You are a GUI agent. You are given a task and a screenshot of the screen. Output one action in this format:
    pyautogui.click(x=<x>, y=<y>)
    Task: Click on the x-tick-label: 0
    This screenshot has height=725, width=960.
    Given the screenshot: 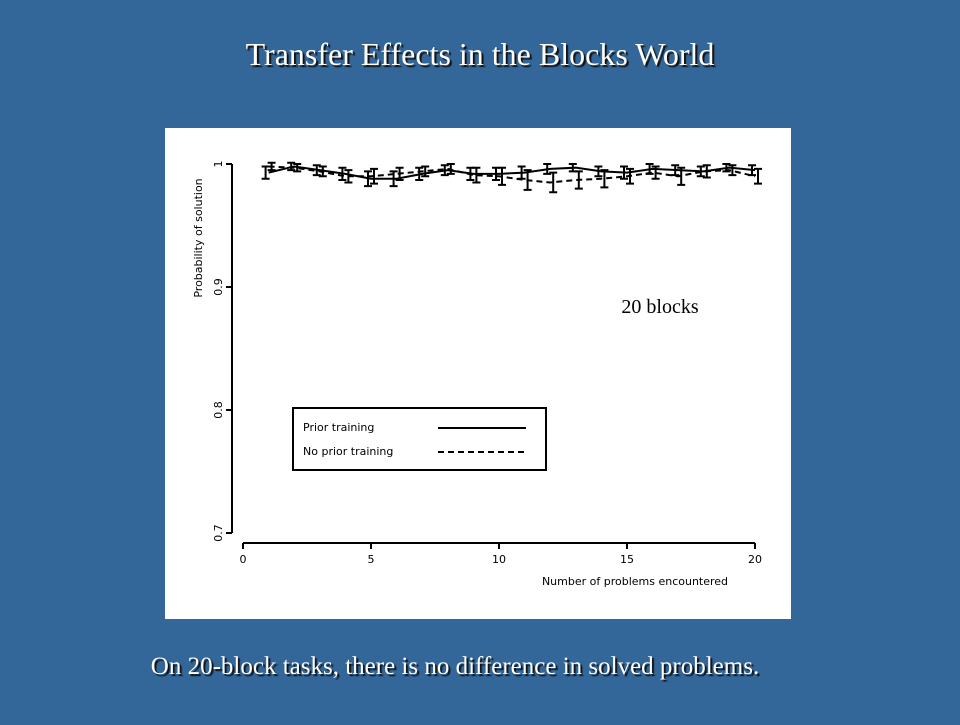 What is the action you would take?
    pyautogui.click(x=243, y=559)
    